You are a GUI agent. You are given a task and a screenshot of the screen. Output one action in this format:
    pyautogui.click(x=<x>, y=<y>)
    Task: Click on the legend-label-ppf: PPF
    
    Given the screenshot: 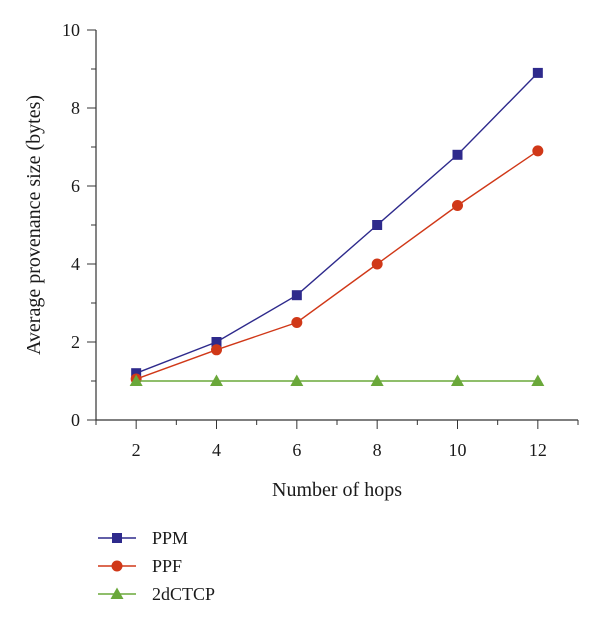 What is the action you would take?
    pyautogui.click(x=167, y=566)
    